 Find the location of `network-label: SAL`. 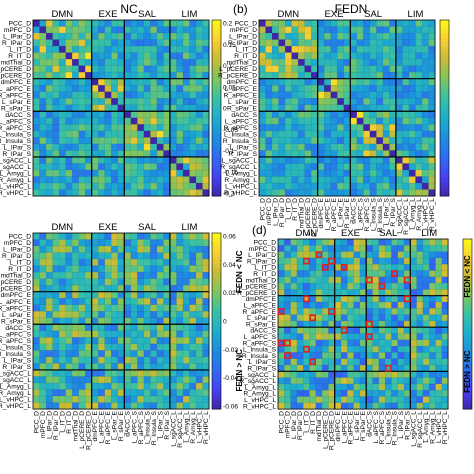

network-label: SAL is located at coordinates (388, 233).